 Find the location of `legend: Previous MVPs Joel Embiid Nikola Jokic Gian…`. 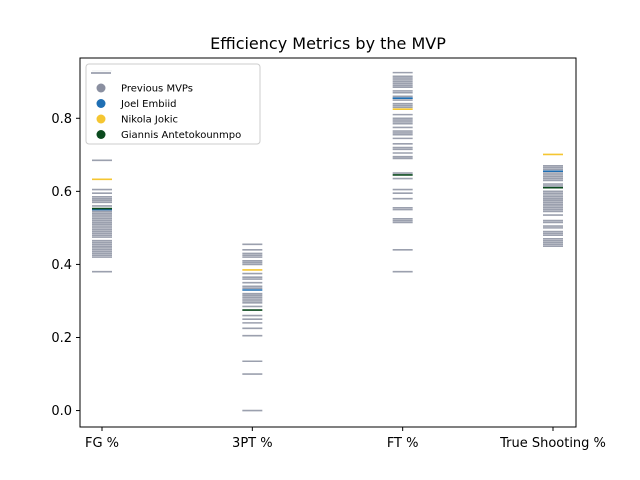

legend: Previous MVPs Joel Embiid Nikola Jokic Gian… is located at coordinates (173, 104).